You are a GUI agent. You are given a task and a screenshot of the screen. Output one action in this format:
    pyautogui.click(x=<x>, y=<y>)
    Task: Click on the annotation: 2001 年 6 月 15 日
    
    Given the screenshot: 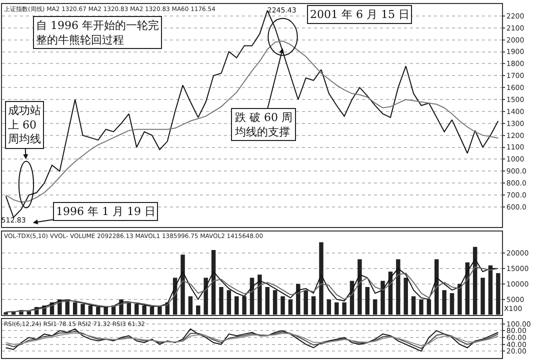 What is the action you would take?
    pyautogui.click(x=360, y=14)
    